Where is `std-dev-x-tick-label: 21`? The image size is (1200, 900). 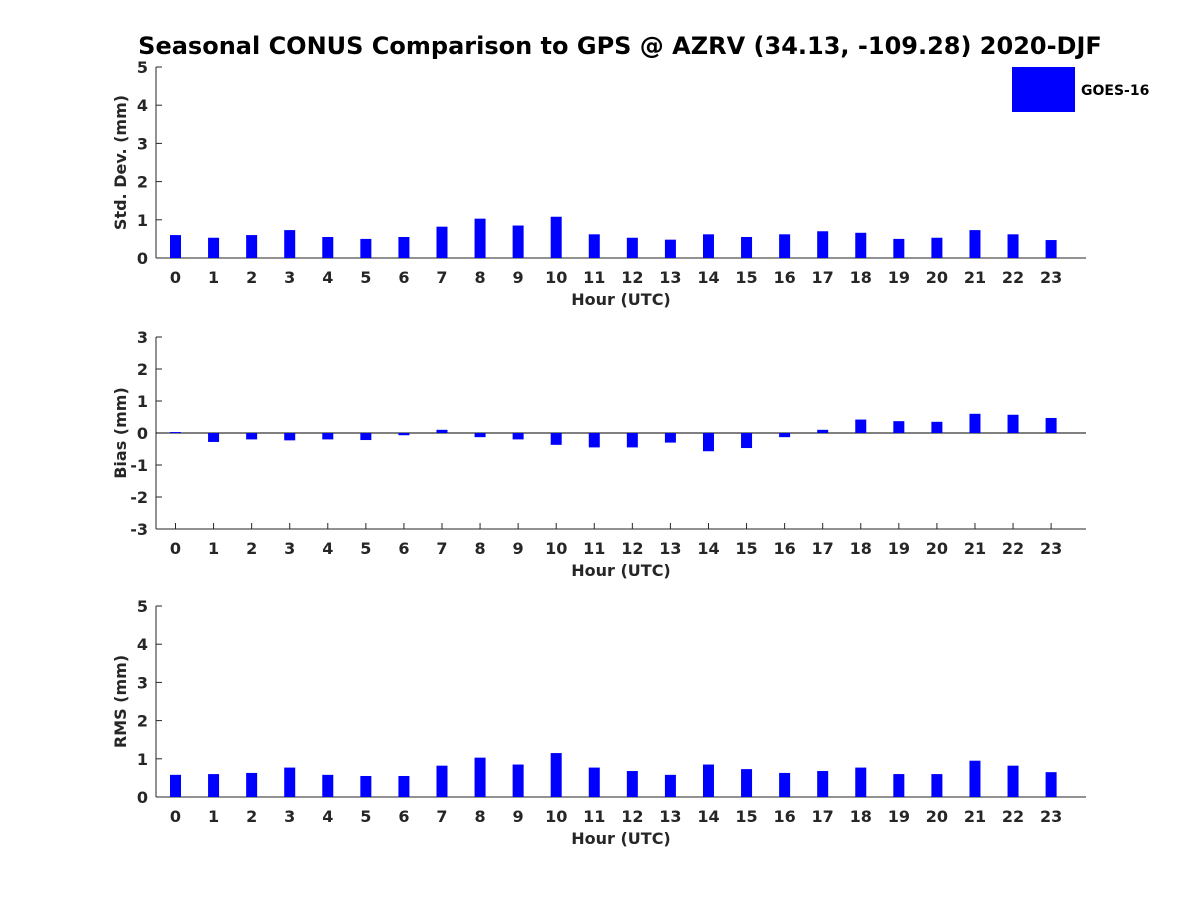 std-dev-x-tick-label: 21 is located at coordinates (975, 277).